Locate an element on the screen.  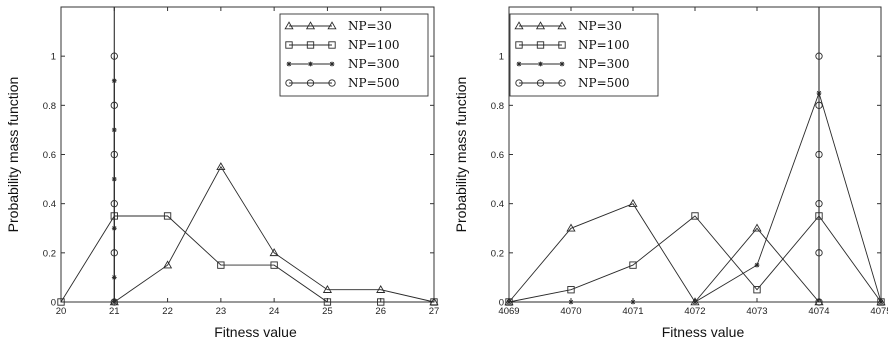
x-tick-label: 4073 is located at coordinates (756, 311).